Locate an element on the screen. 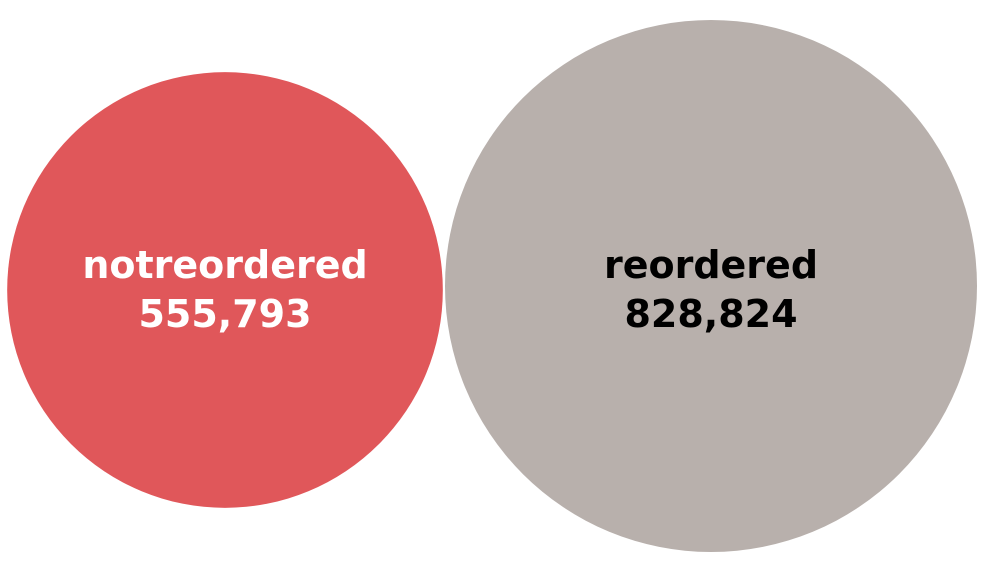 The image size is (1005, 563). bubble-value-label: 828,824 is located at coordinates (710, 314).